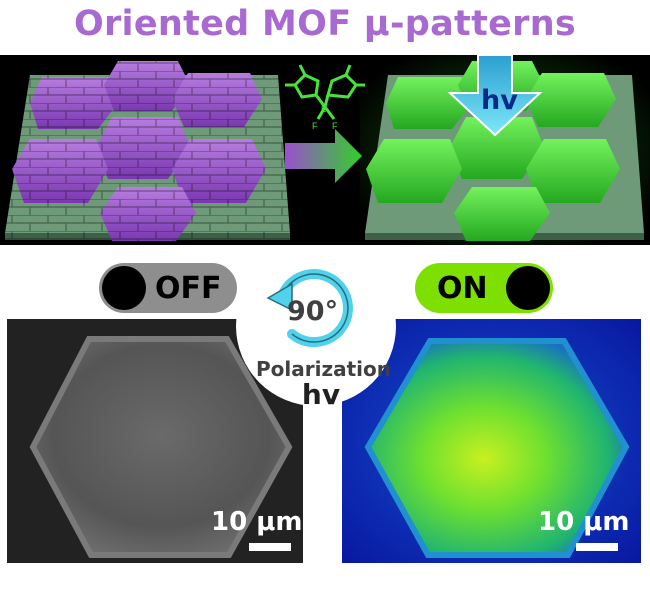 The width and height of the screenshot is (650, 591). What do you see at coordinates (325, 24) in the screenshot?
I see `page-title: Oriented MOF μ-patterns` at bounding box center [325, 24].